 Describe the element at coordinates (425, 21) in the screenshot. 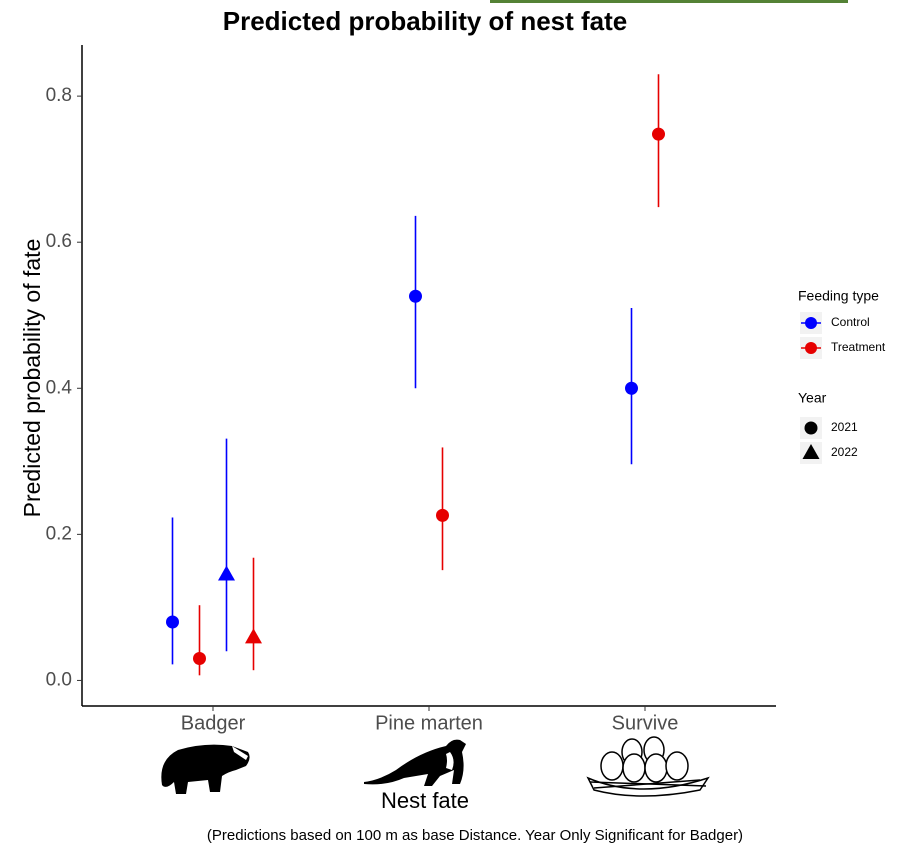

I see `chart-title: Predicted probability of nest fate` at that location.